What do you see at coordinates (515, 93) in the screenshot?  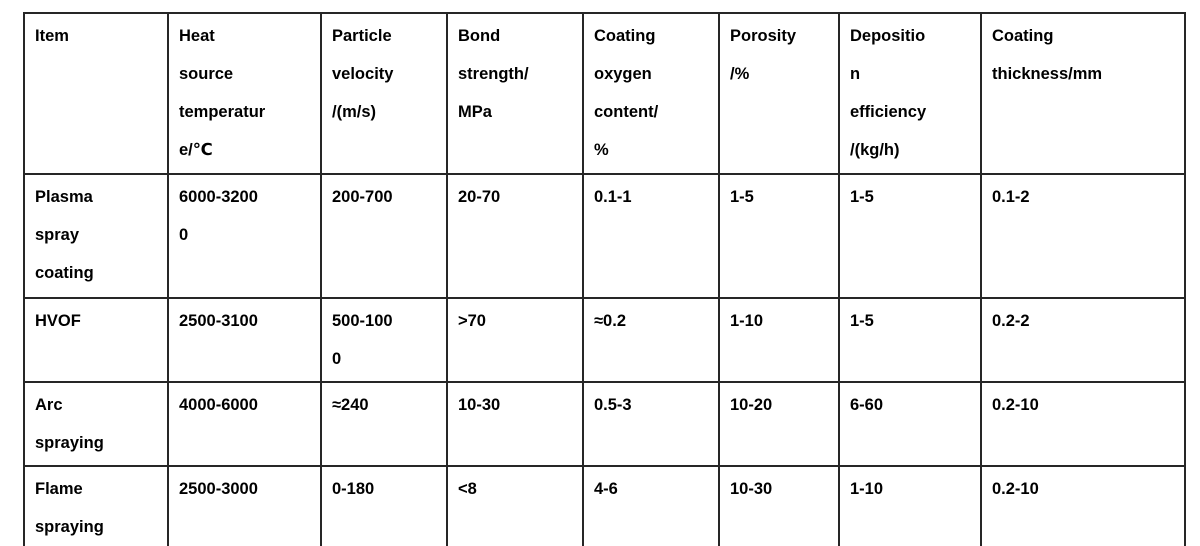 I see `header-cell-bond-strength: Bond strength/ MPa` at bounding box center [515, 93].